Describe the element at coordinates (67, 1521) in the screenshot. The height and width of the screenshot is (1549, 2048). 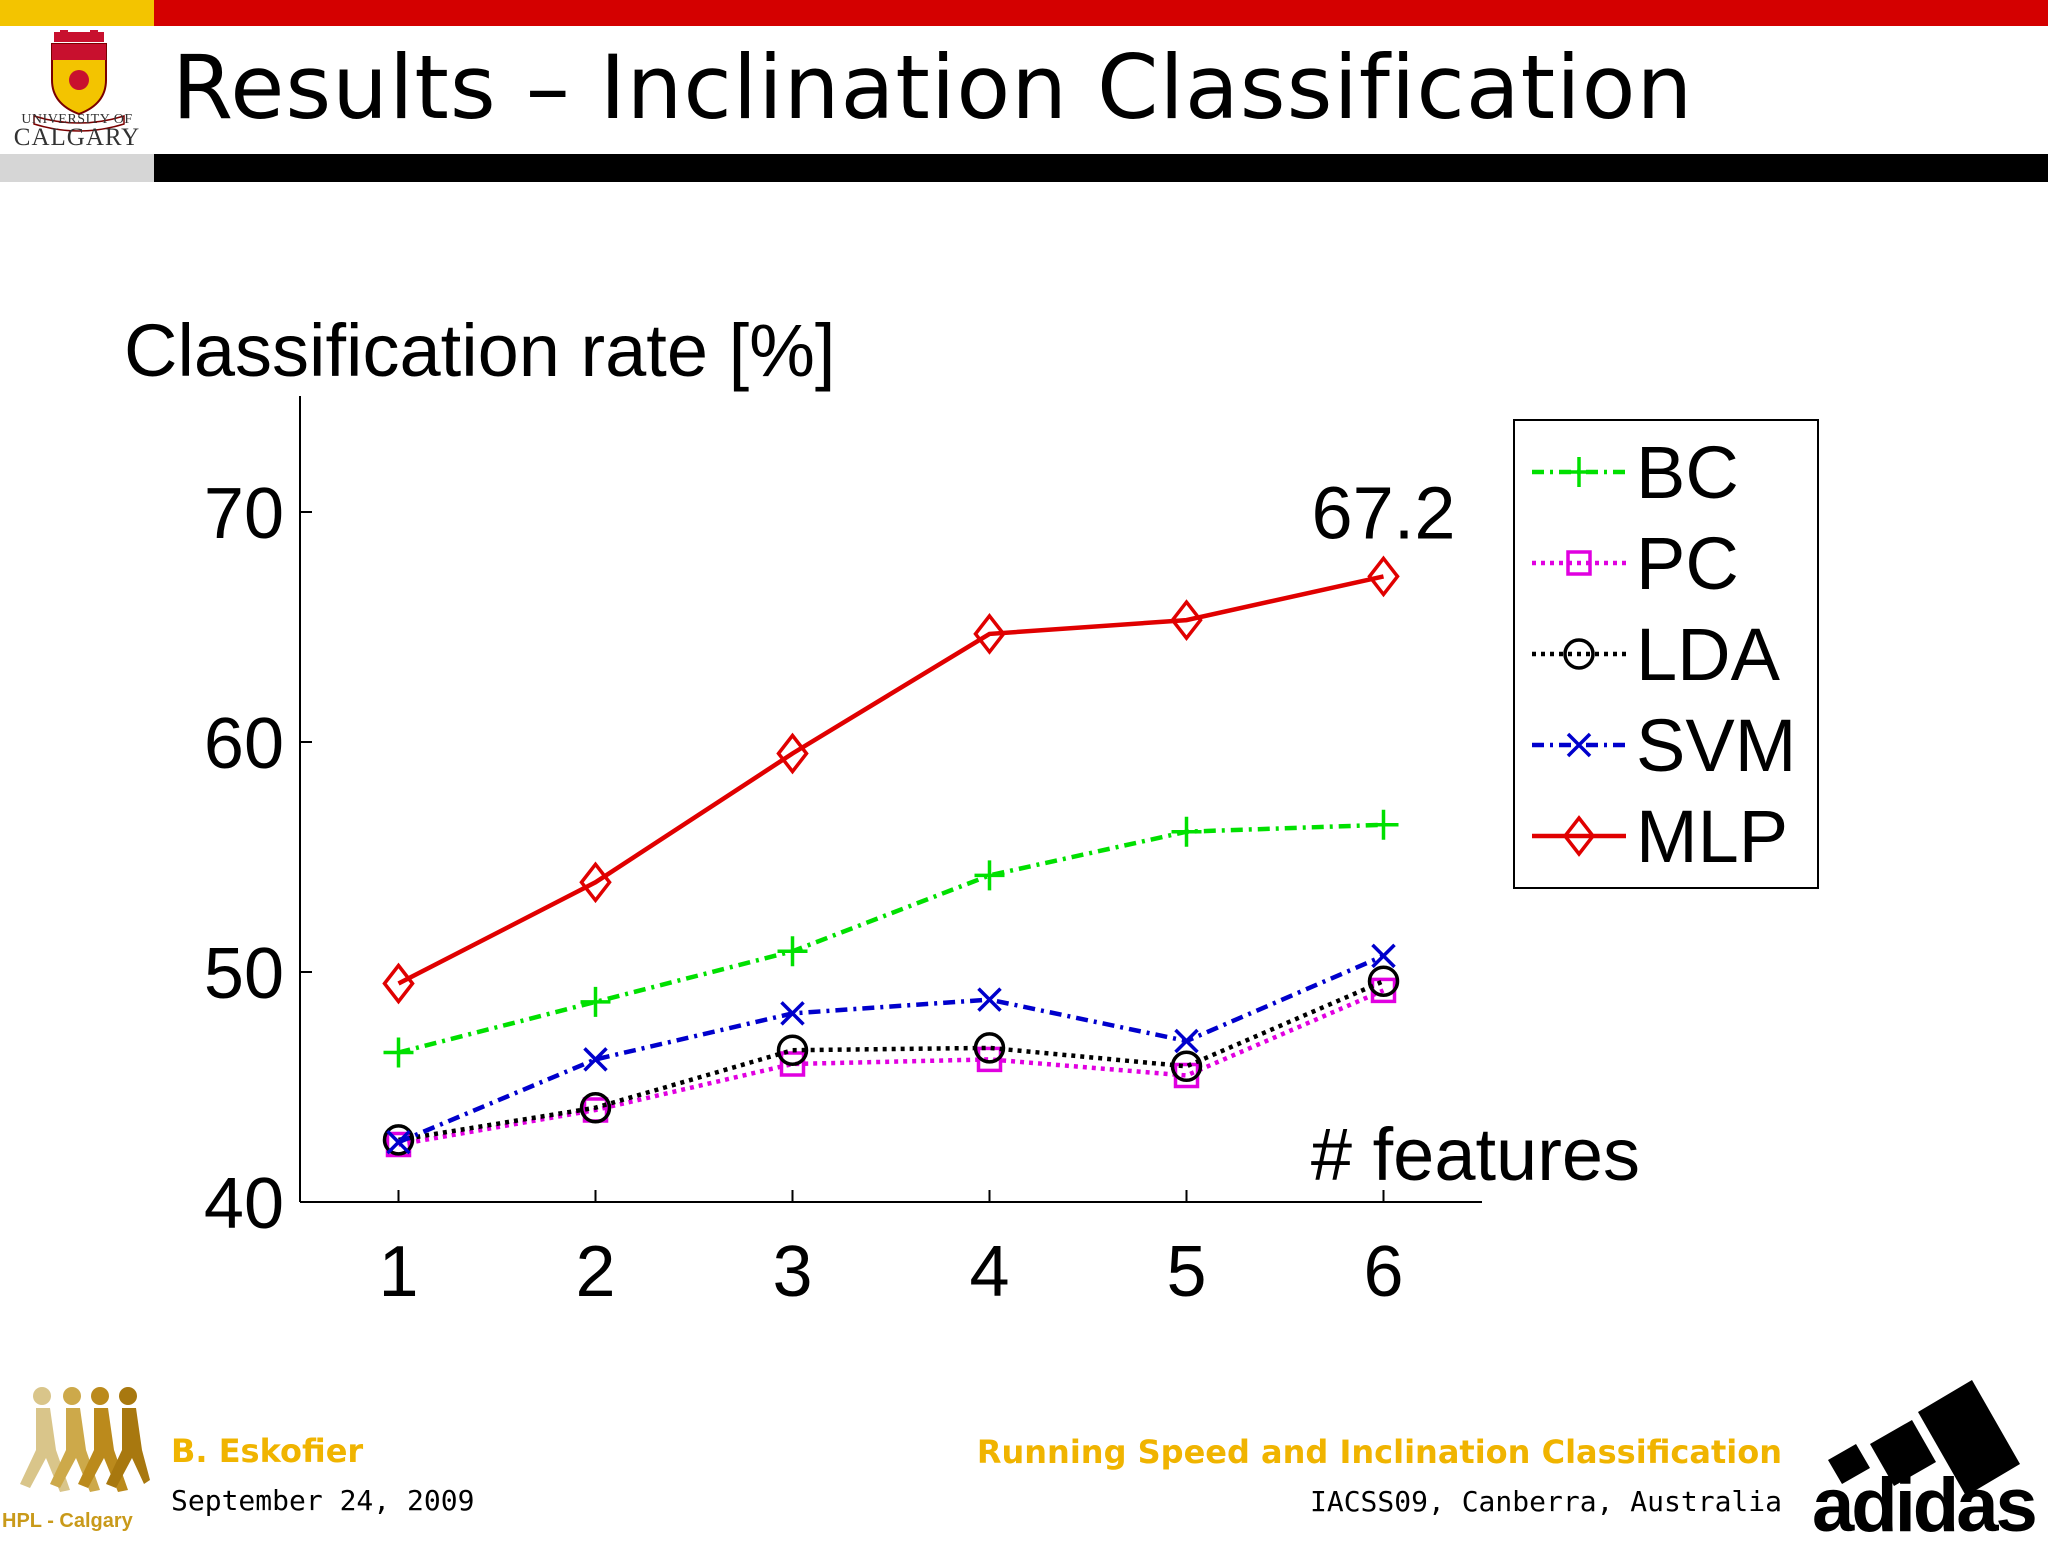
I see `hpl-logo-label: HPL - Calgary` at that location.